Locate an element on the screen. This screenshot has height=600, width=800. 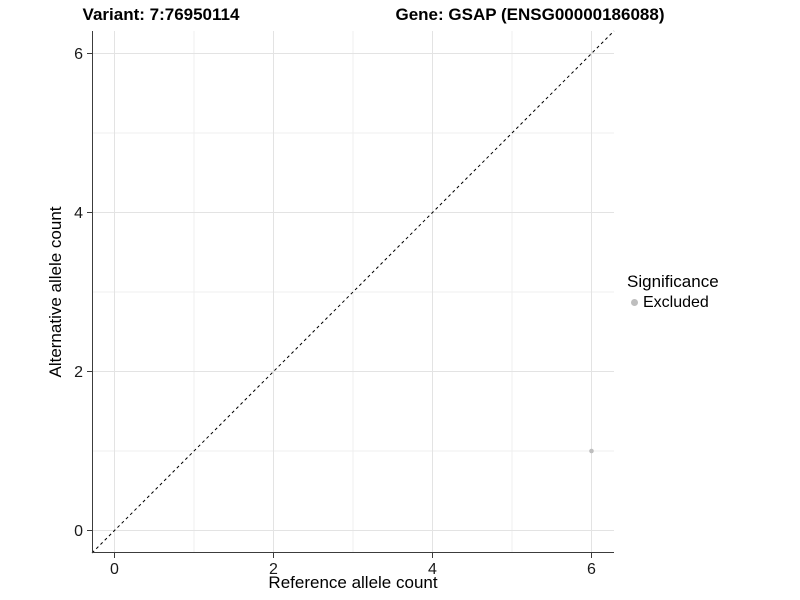
x-axis-title: Reference allele count is located at coordinates (353, 582).